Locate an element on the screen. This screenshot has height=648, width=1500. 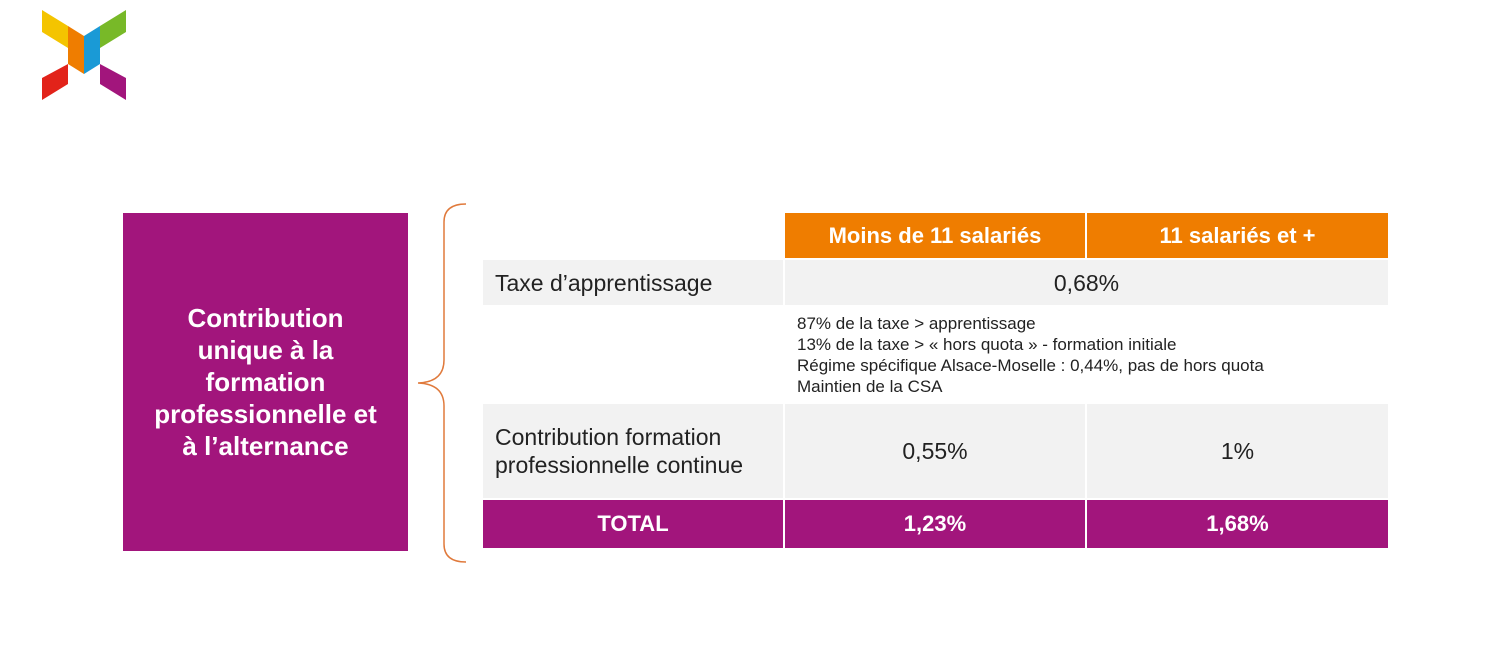
header-empty-cell is located at coordinates (633, 235).